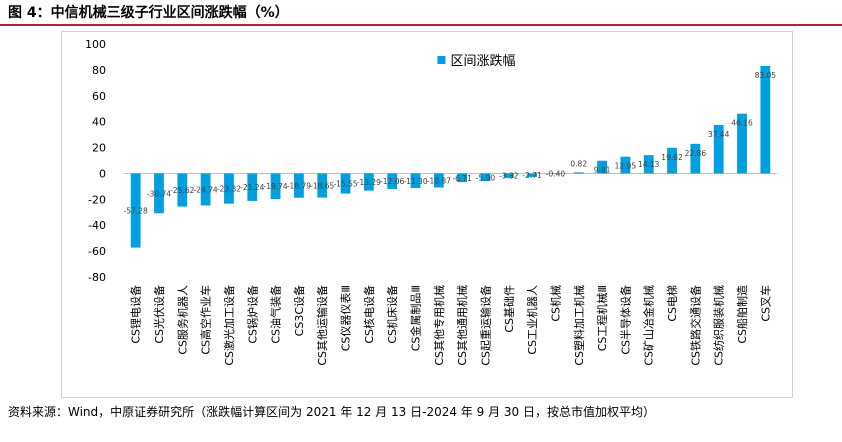  What do you see at coordinates (99, 96) in the screenshot?
I see `y-tick-label: 60` at bounding box center [99, 96].